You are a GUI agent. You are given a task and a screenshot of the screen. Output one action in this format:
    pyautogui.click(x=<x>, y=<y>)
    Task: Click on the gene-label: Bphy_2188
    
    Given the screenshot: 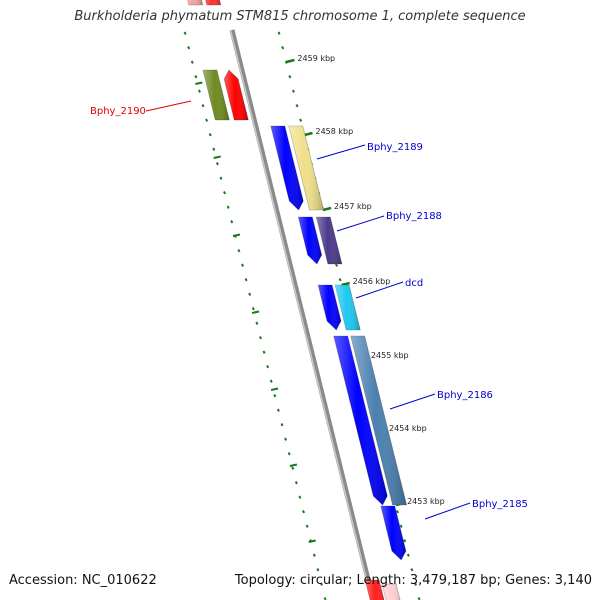 What is the action you would take?
    pyautogui.click(x=414, y=216)
    